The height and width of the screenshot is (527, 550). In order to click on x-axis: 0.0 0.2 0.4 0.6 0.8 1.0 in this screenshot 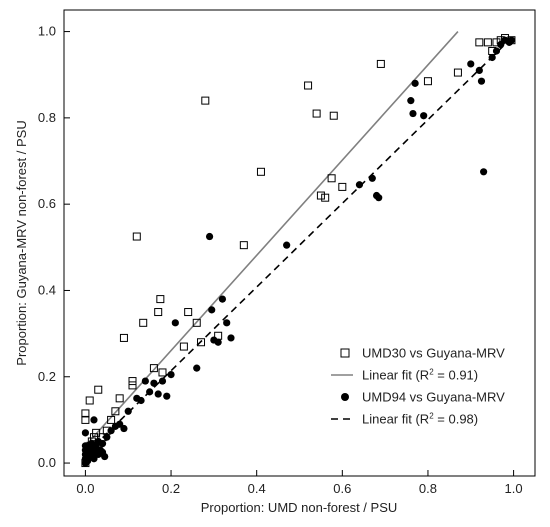, I will do `click(299, 483)`.